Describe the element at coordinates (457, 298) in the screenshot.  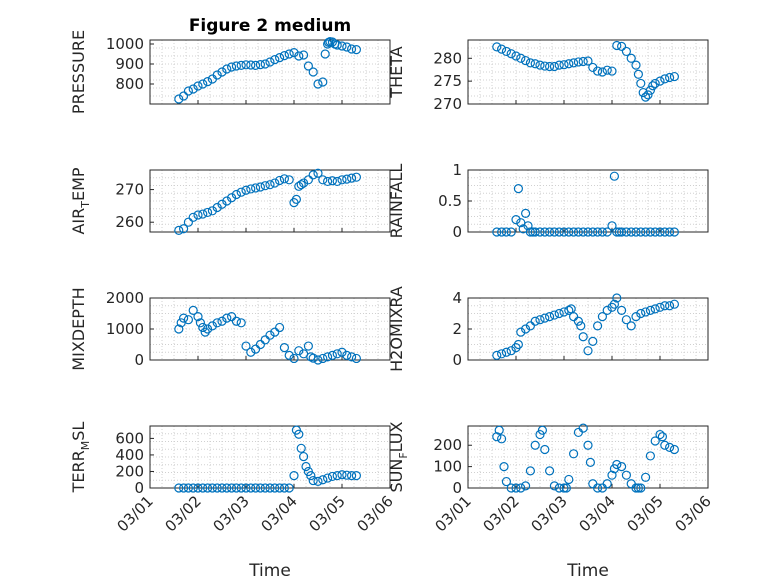
I see `y-tick-label: 4` at that location.